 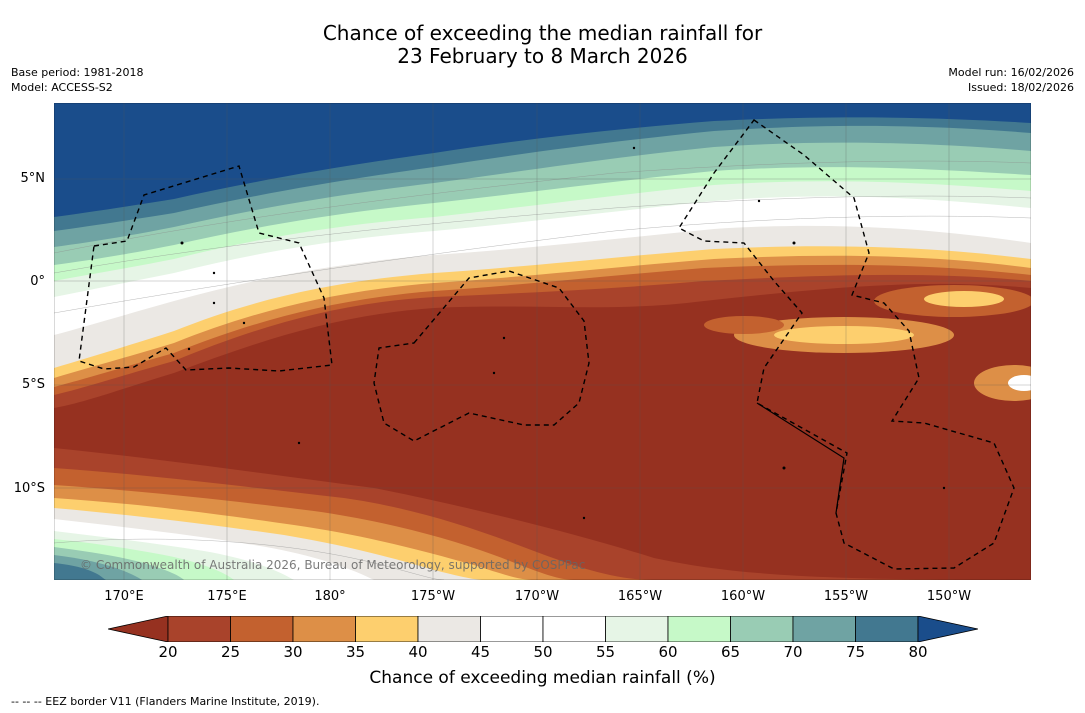 I want to click on lon-label-150w: 150°W, so click(x=949, y=596).